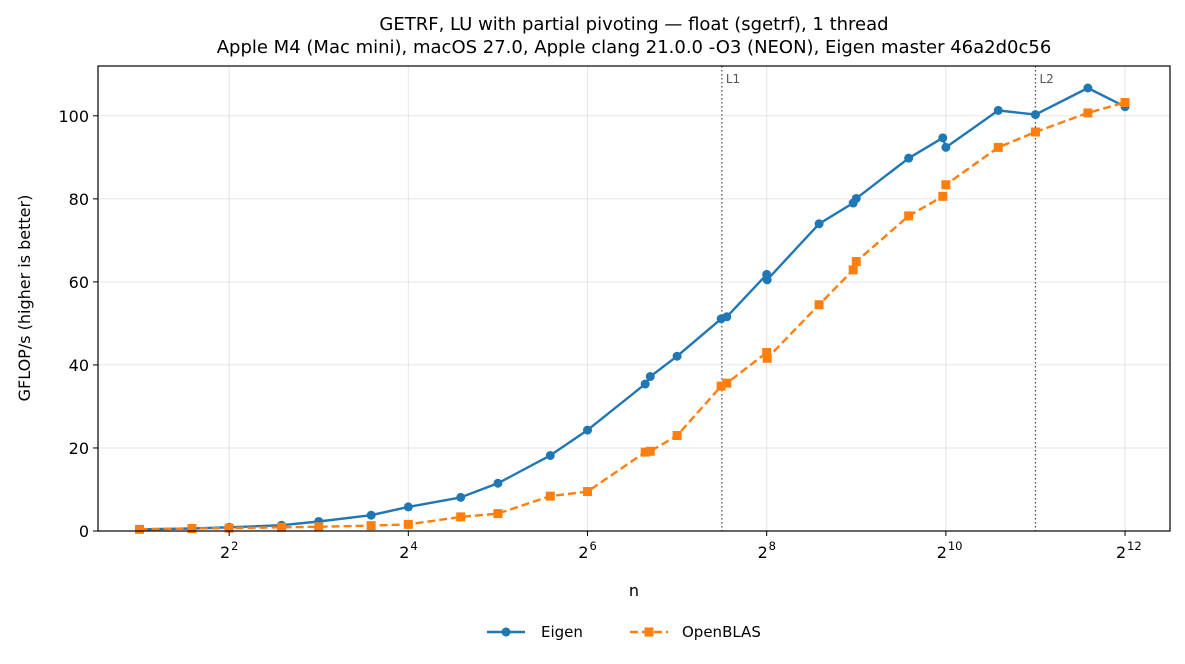  What do you see at coordinates (634, 590) in the screenshot?
I see `x-axis-label: n` at bounding box center [634, 590].